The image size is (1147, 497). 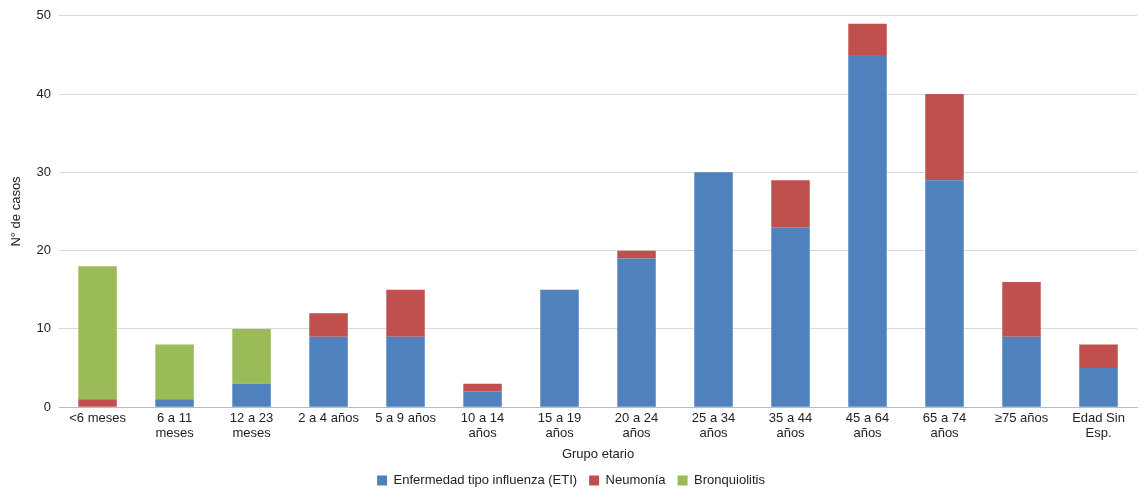 I want to click on y-tick-label: 30, so click(x=44, y=171).